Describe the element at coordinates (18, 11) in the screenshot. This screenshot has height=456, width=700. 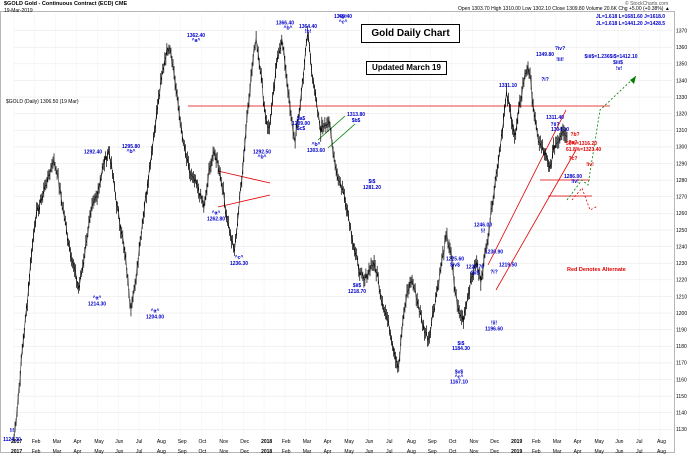
I see `chart-date: 19-Mar-2019` at that location.